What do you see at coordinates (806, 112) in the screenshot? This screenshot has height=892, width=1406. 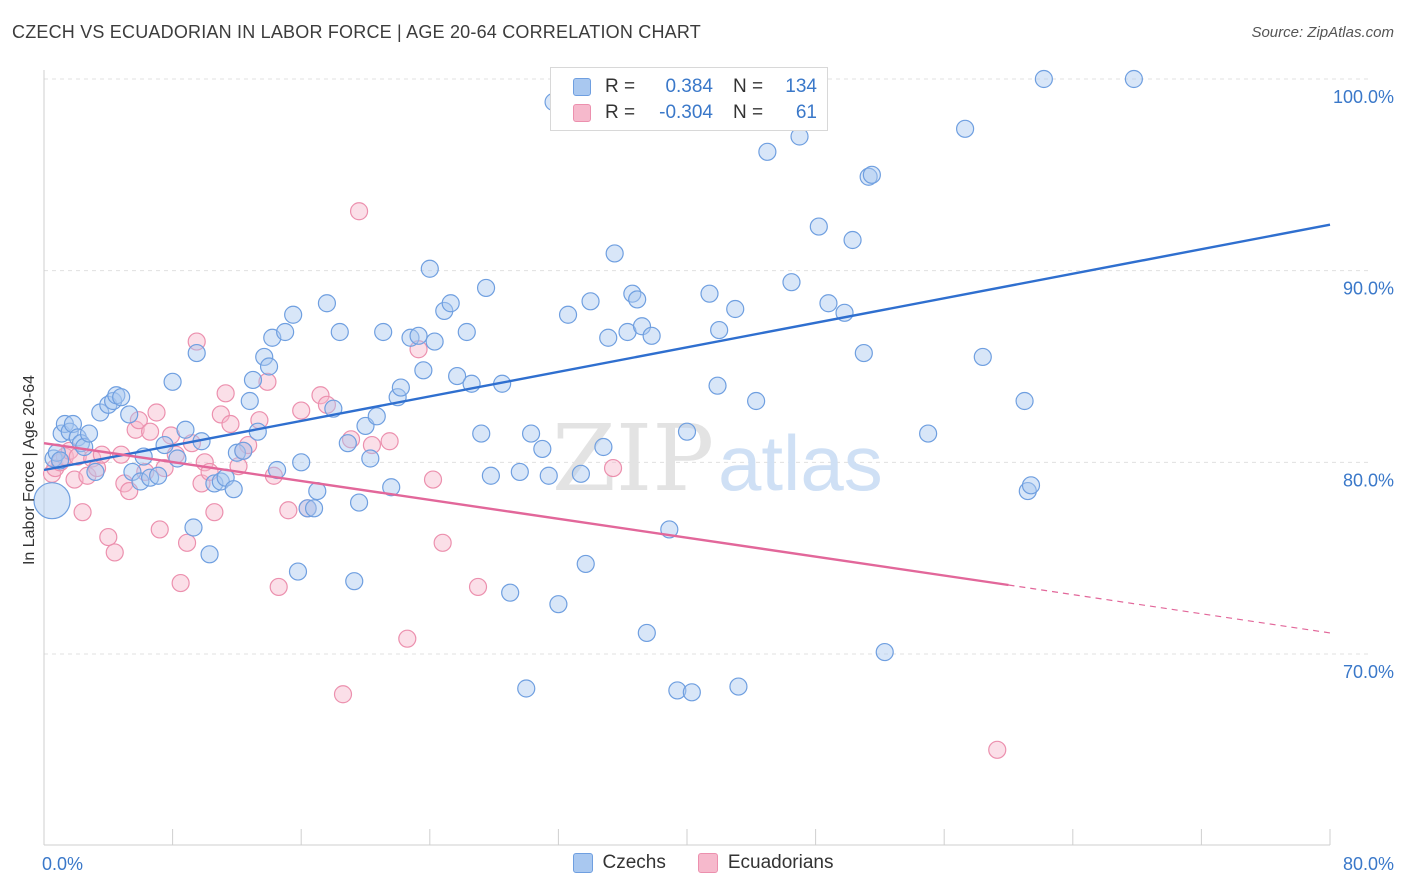 I see `legend-n-value: 61` at bounding box center [806, 112].